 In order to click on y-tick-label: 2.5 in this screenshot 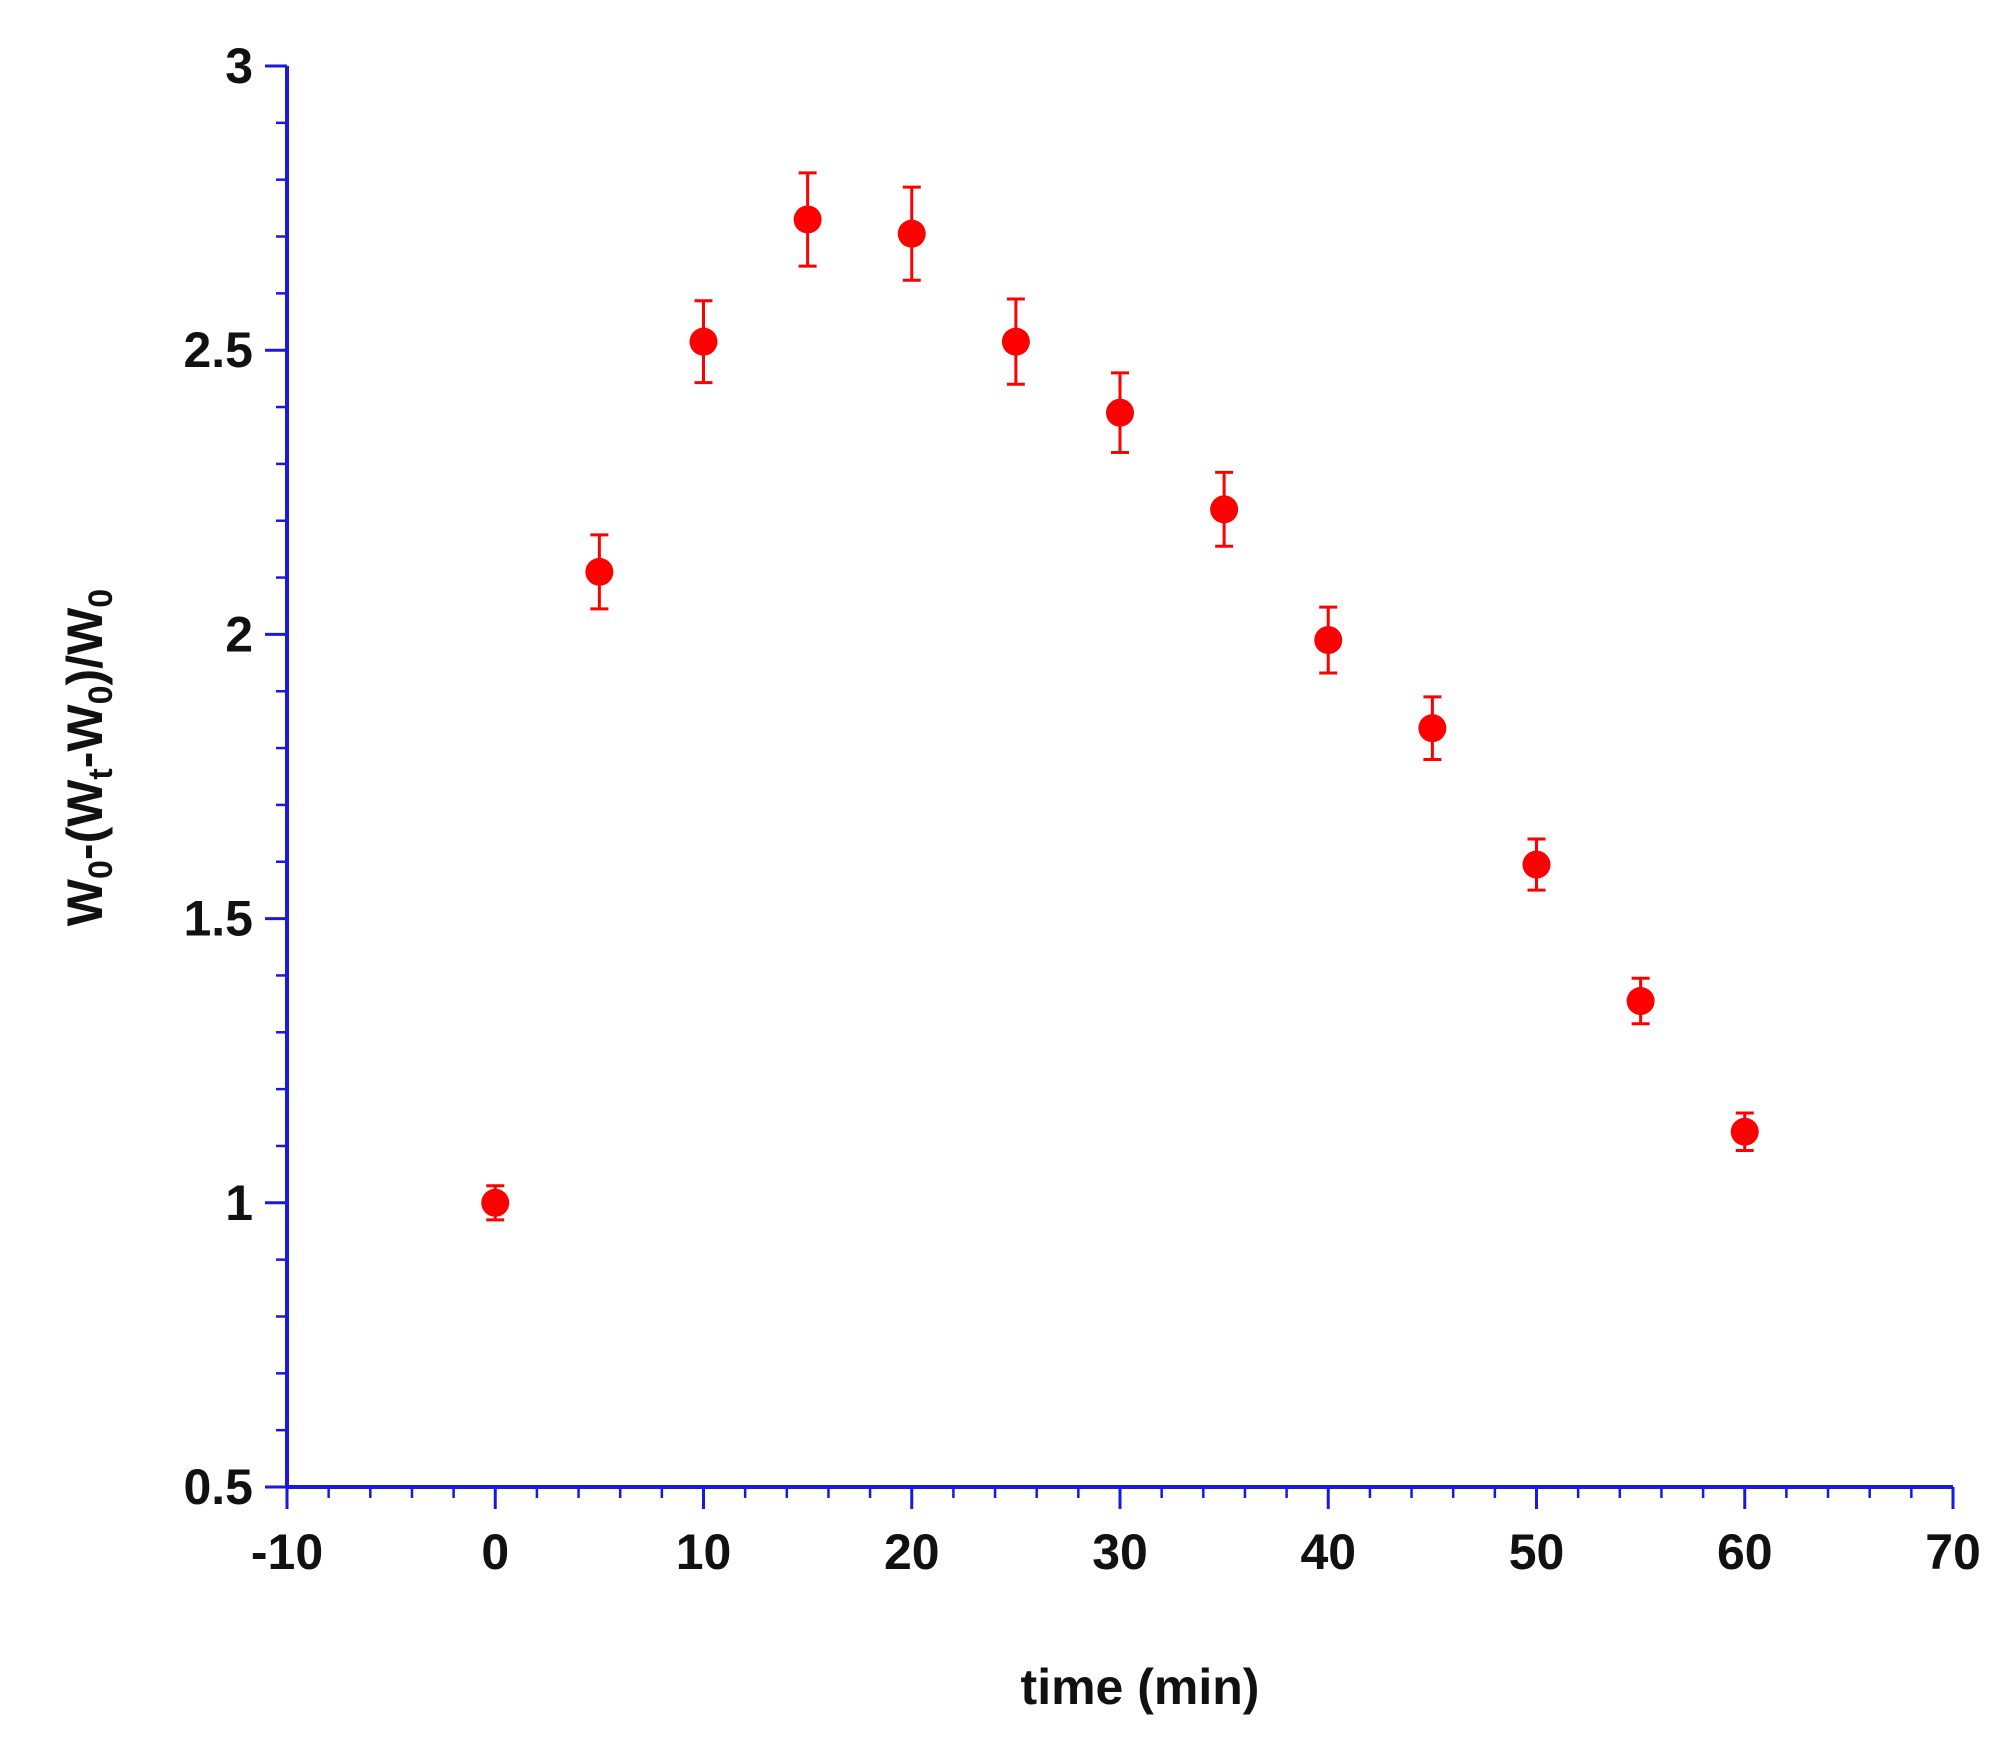, I will do `click(218, 350)`.